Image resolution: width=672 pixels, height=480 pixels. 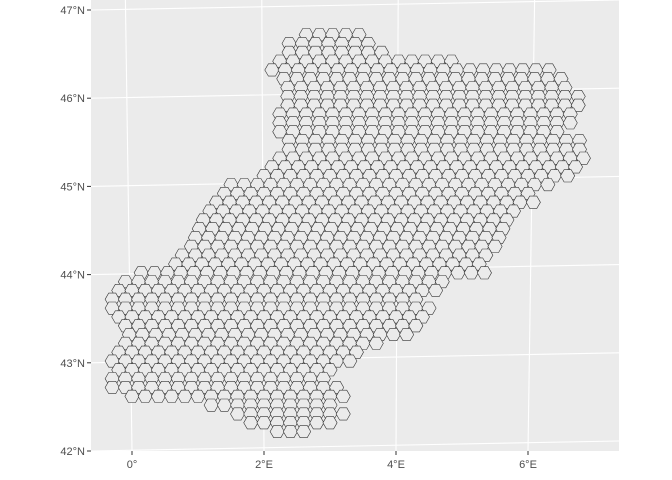 What do you see at coordinates (72, 187) in the screenshot?
I see `y-tick-label: 45°N` at bounding box center [72, 187].